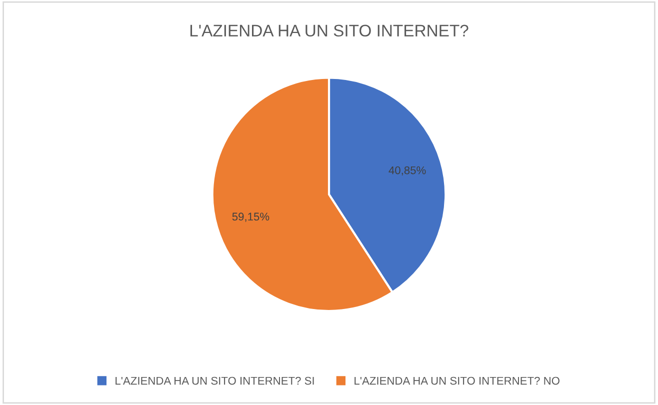  Describe the element at coordinates (329, 30) in the screenshot. I see `chart-title: L'AZIENDA HA UN SITO INTERNET?` at that location.